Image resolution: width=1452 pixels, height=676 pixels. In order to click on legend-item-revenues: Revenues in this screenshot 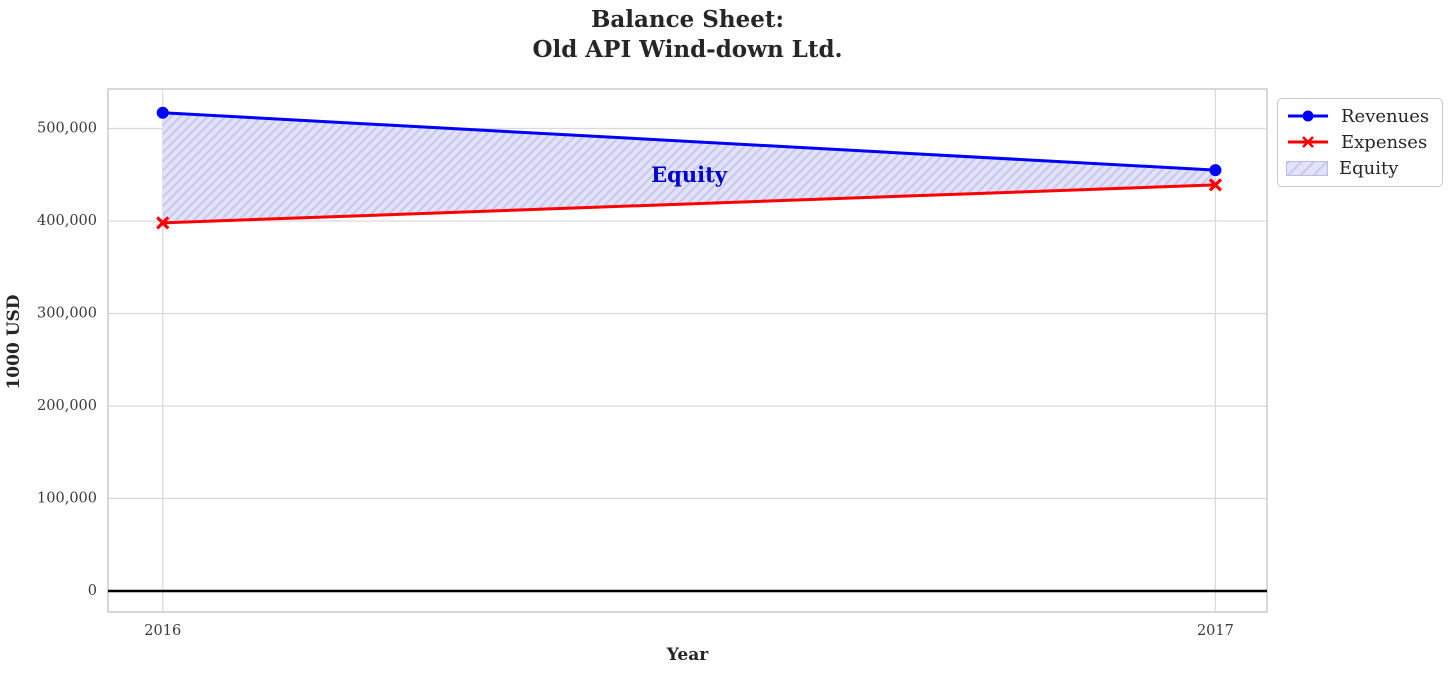, I will do `click(1360, 116)`.